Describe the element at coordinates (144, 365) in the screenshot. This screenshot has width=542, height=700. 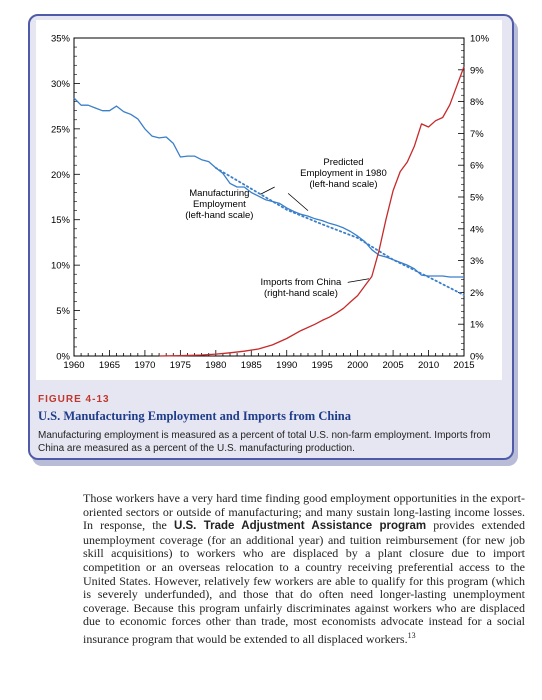
I see `x-tick-label-1970: 1970` at that location.